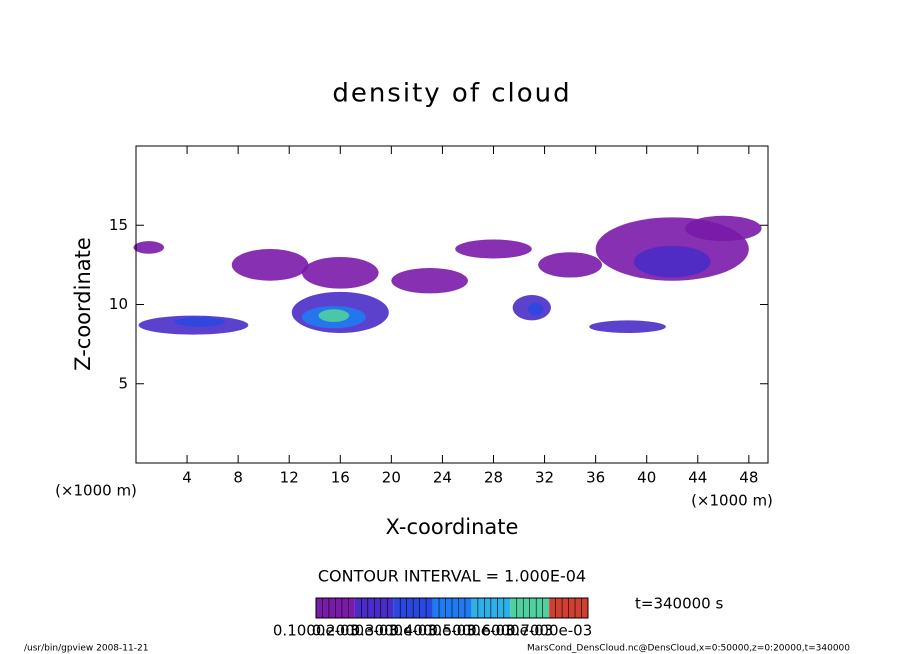 Image resolution: width=904 pixels, height=654 pixels. I want to click on x-tick-label: 20, so click(391, 478).